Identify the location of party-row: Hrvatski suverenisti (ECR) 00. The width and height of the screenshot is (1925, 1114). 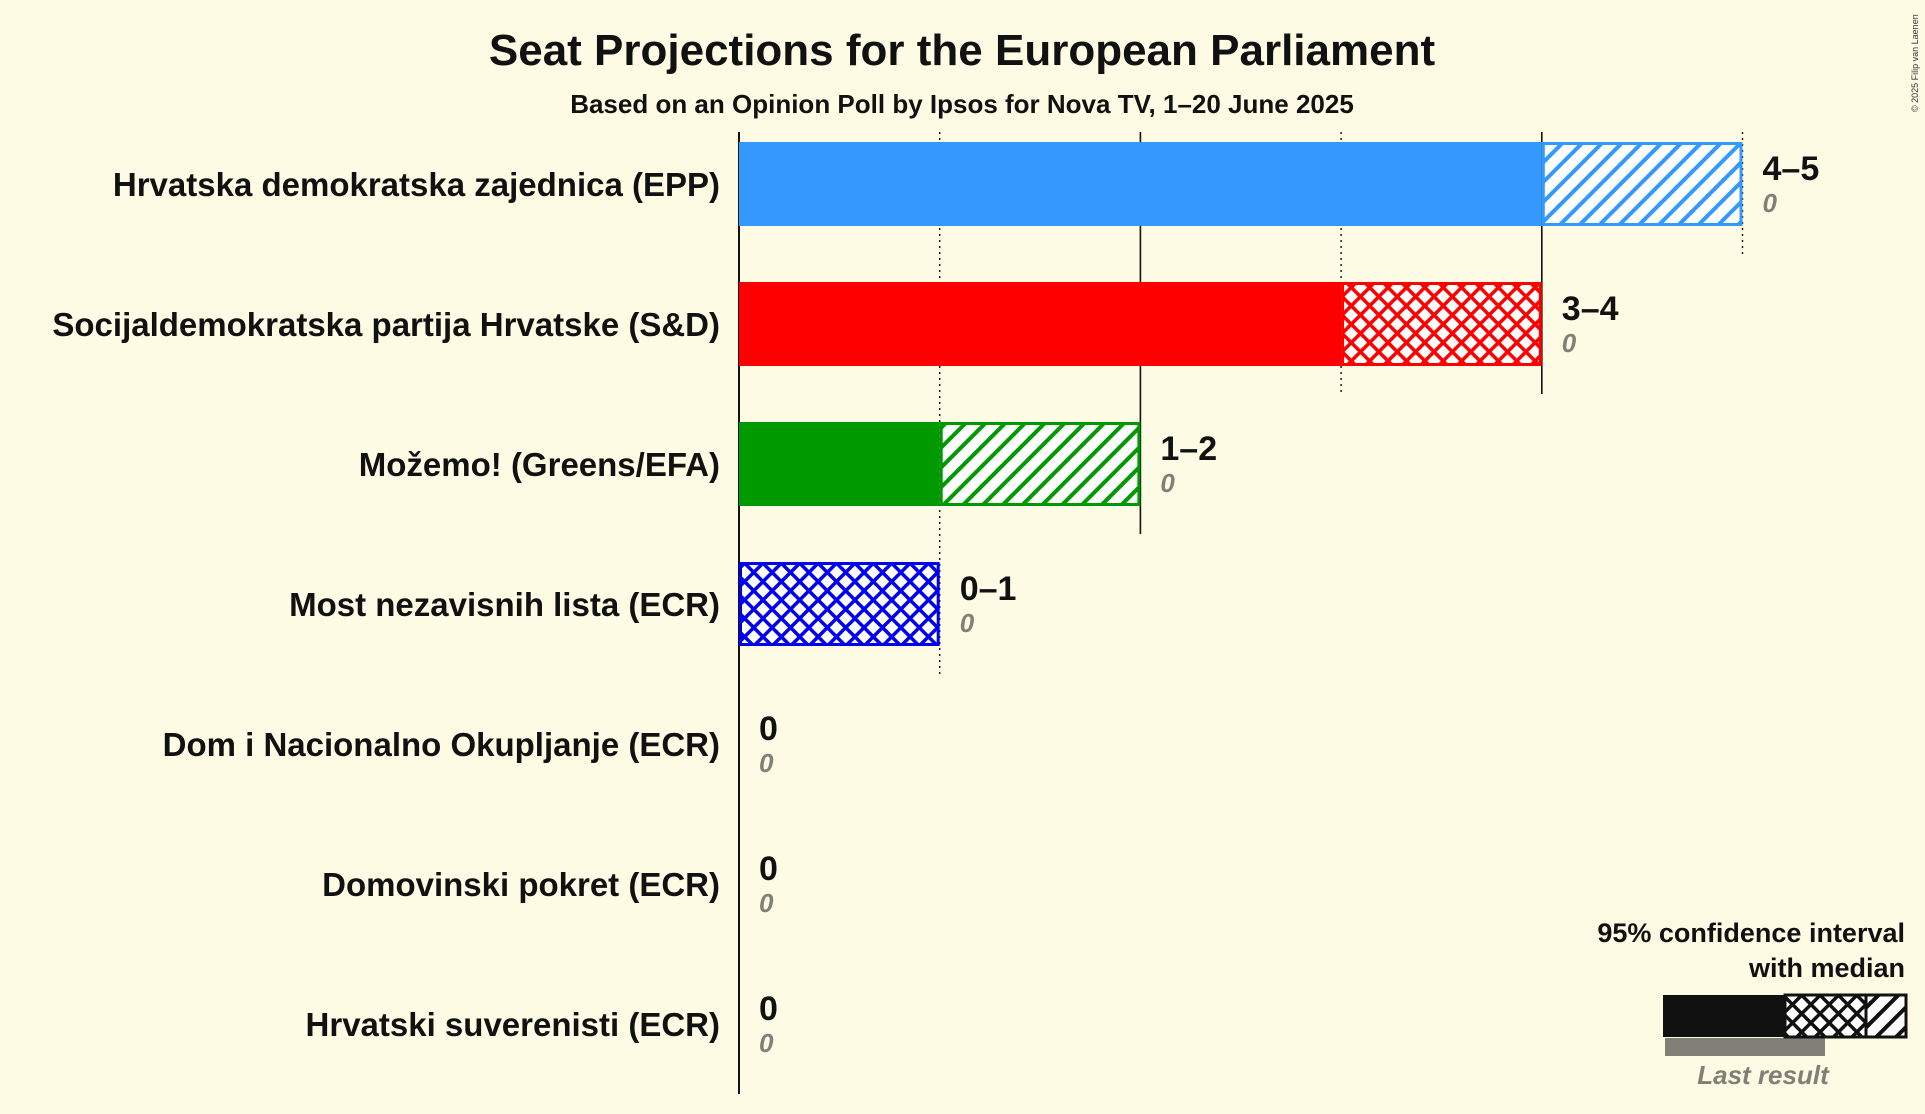
(542, 1024).